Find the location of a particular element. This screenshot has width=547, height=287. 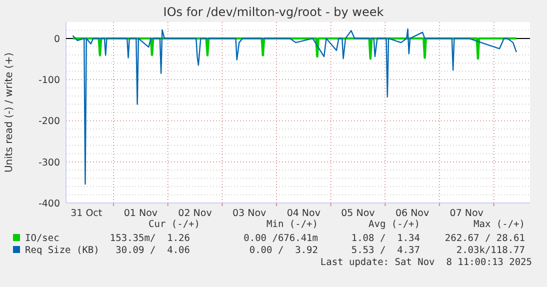

legend-label: IO/sec is located at coordinates (42, 238).